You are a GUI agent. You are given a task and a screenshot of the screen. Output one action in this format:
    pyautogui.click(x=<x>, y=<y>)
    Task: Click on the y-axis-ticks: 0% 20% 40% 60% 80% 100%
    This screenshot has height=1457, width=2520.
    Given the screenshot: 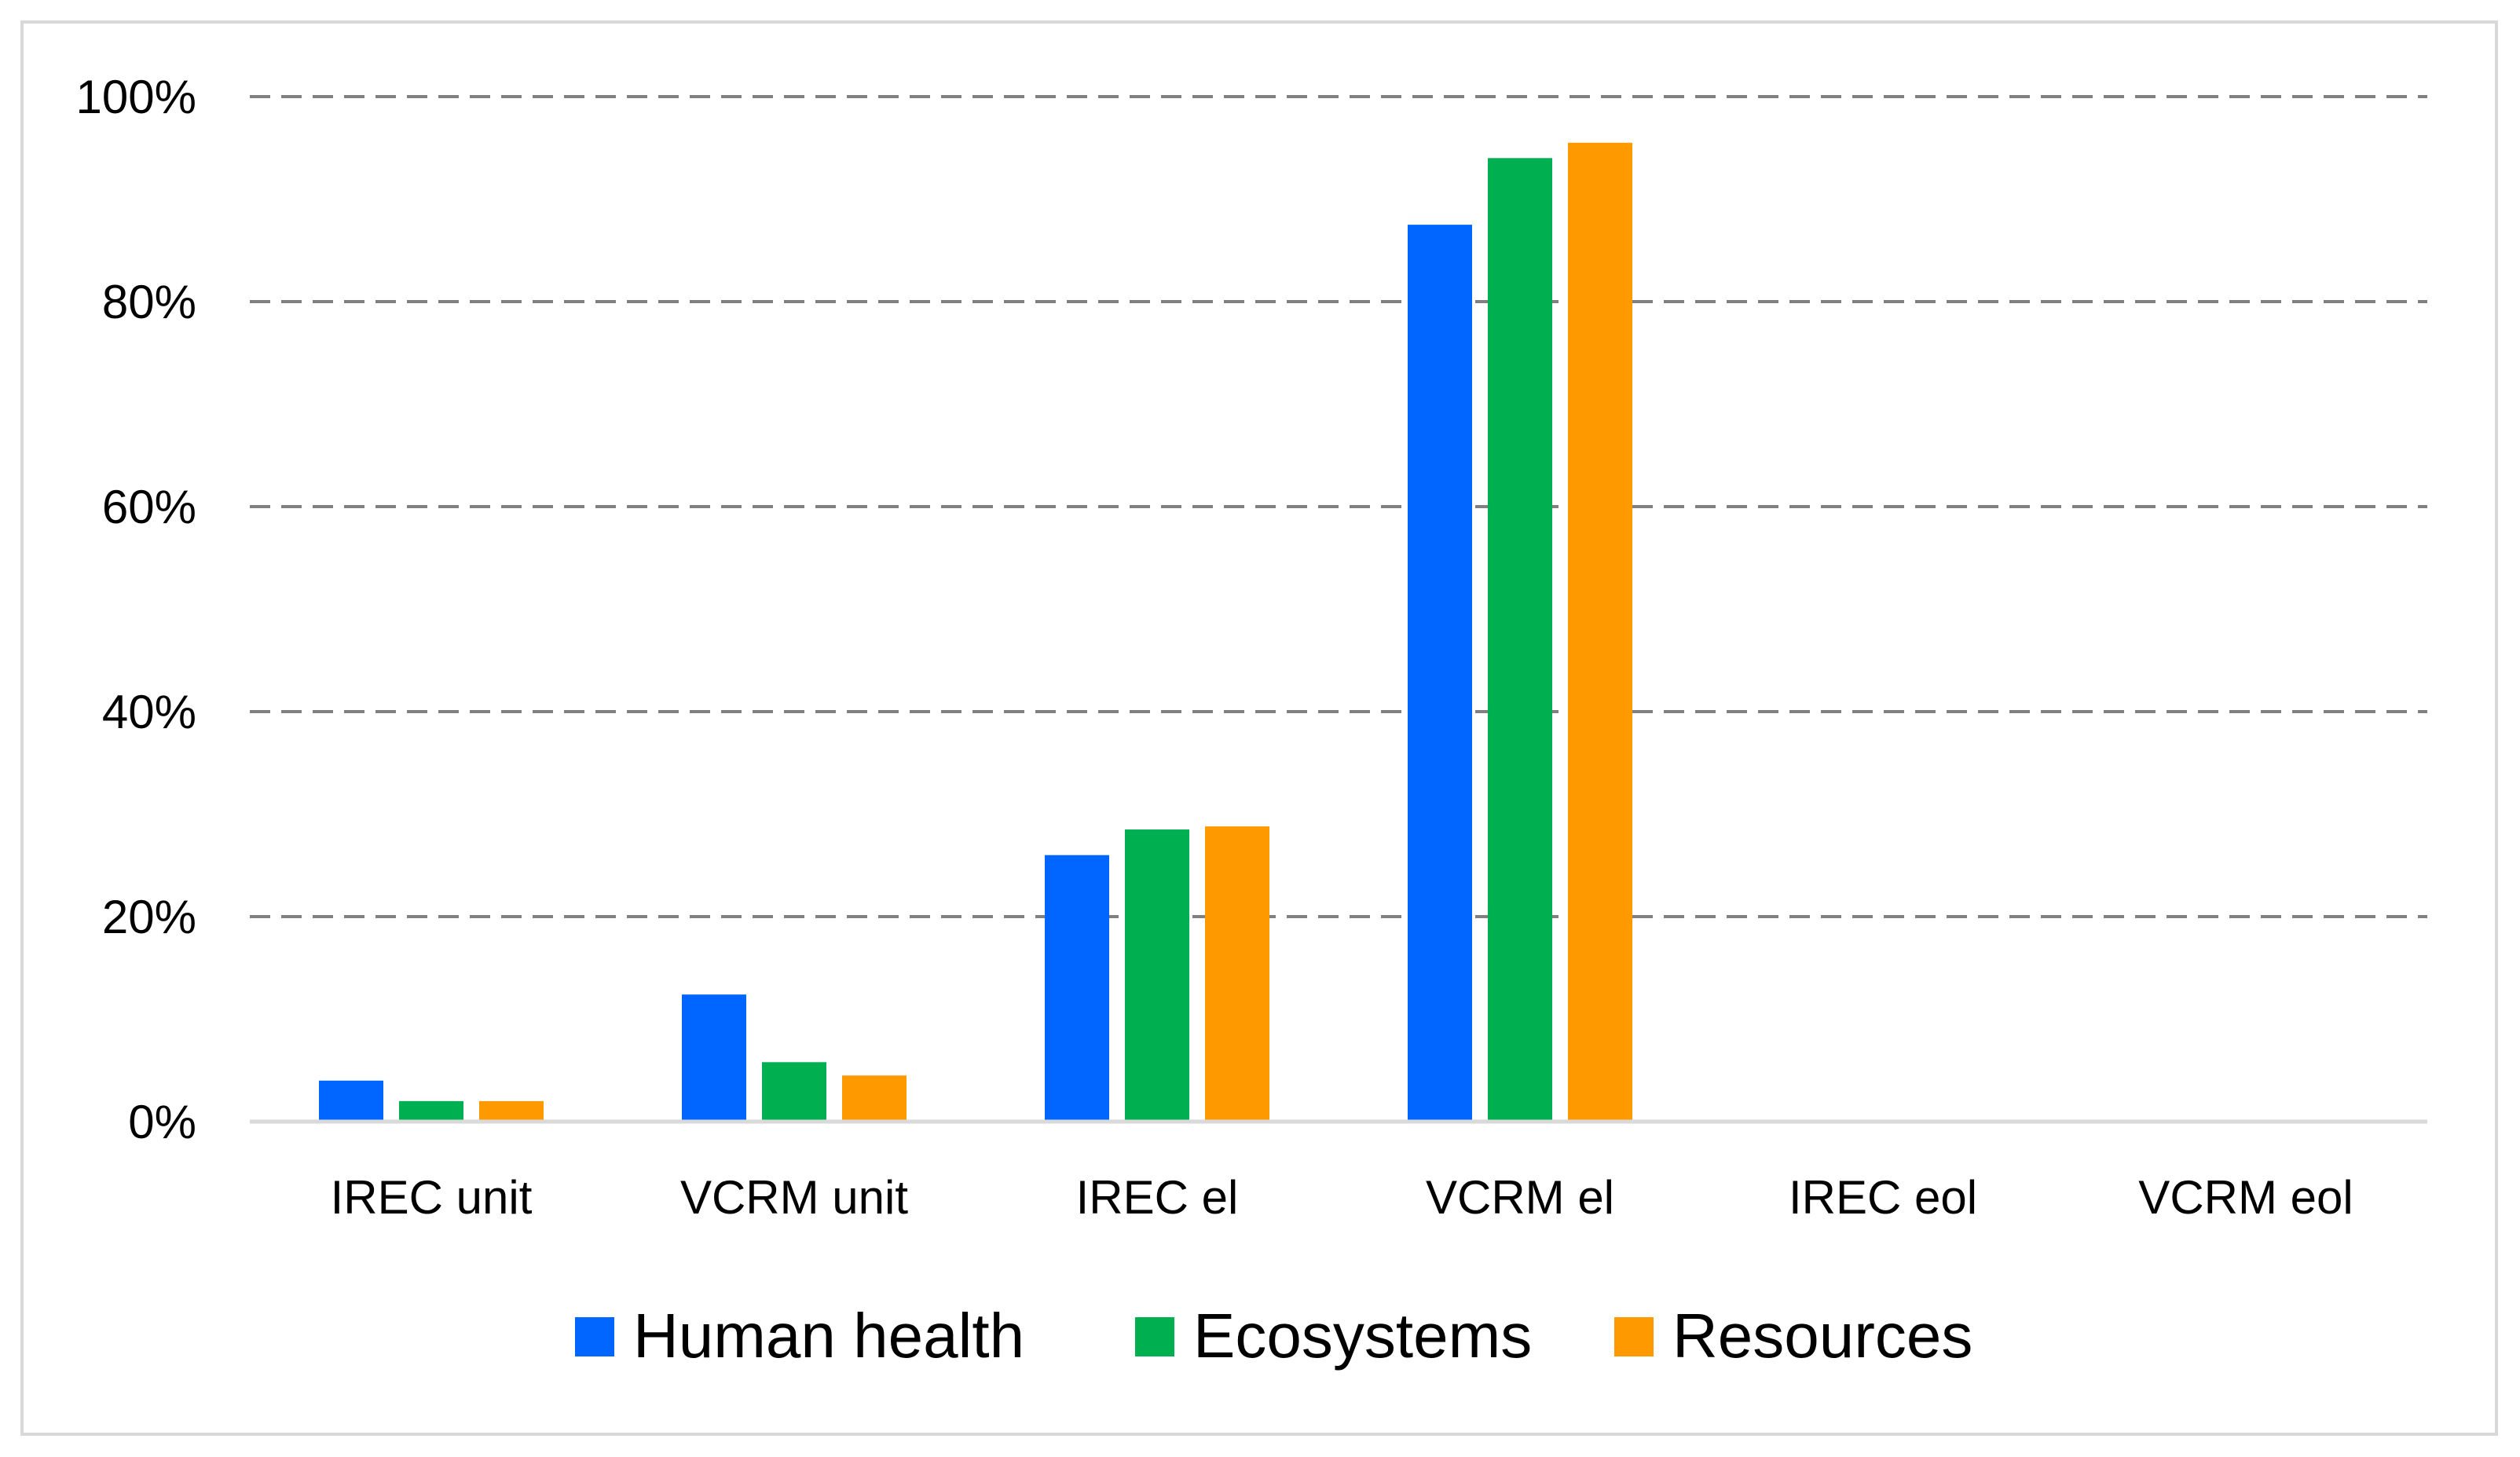 What is the action you would take?
    pyautogui.click(x=136, y=609)
    